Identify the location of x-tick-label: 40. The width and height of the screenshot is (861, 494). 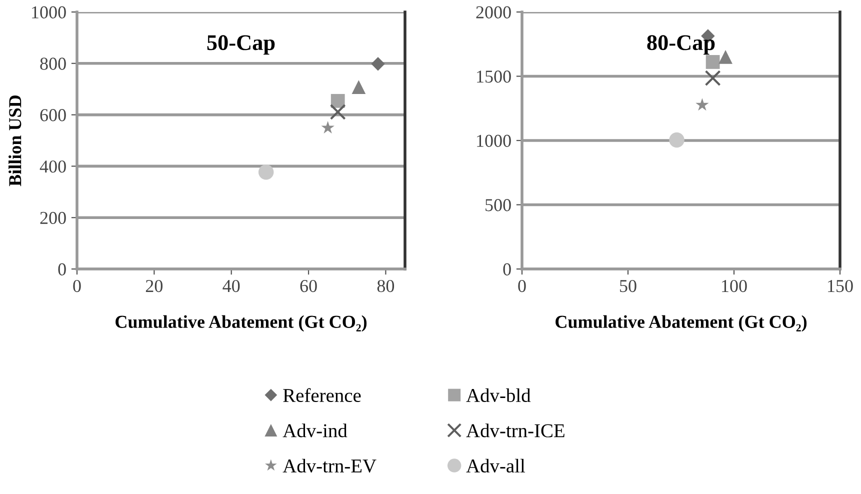
(231, 286).